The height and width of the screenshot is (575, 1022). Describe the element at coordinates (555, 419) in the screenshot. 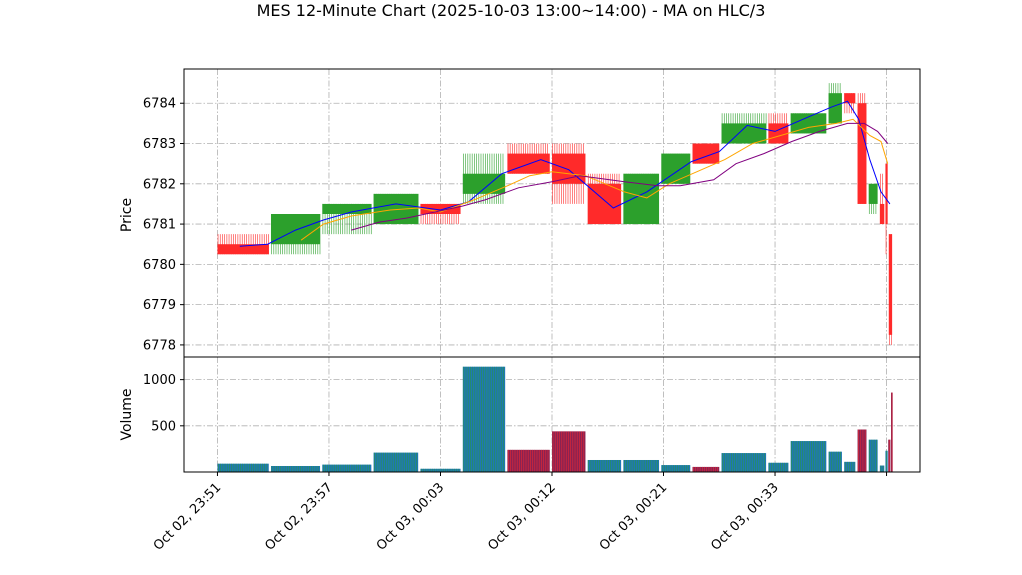

I see `volume-bars` at that location.